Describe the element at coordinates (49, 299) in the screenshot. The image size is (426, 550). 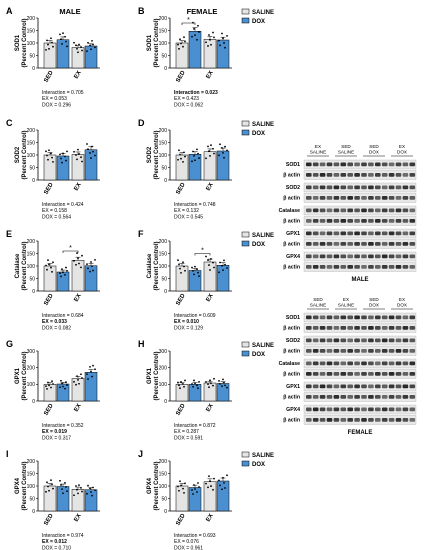
I see `x-tick-label: SED` at that location.